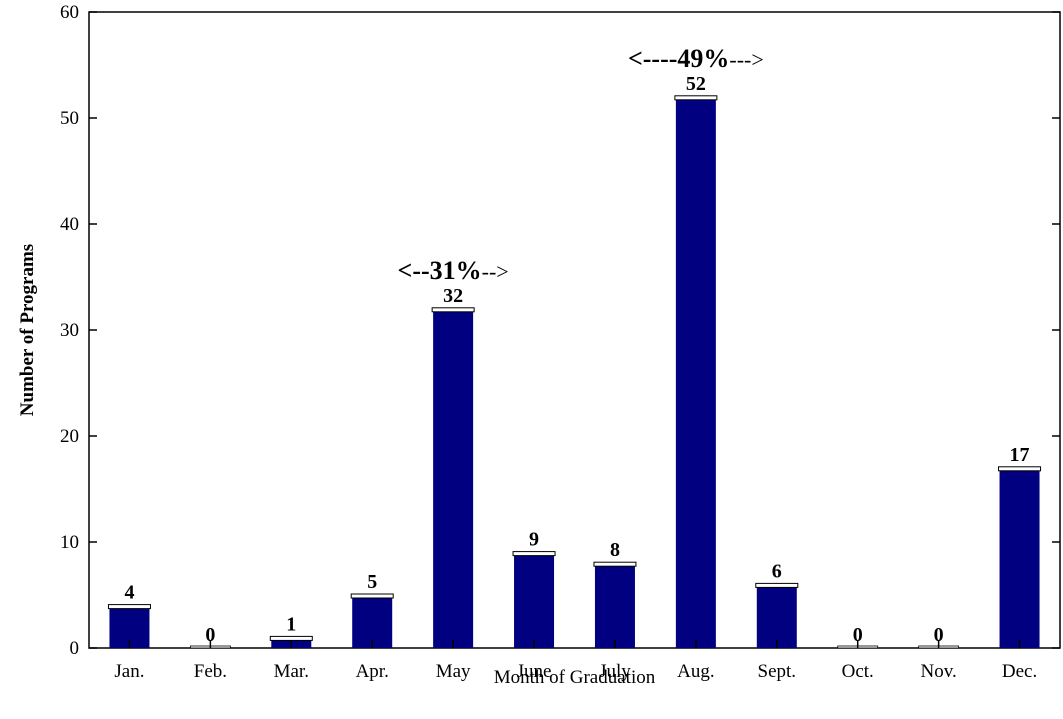  What do you see at coordinates (746, 59) in the screenshot?
I see `annotation-right-arrow: --->` at bounding box center [746, 59].